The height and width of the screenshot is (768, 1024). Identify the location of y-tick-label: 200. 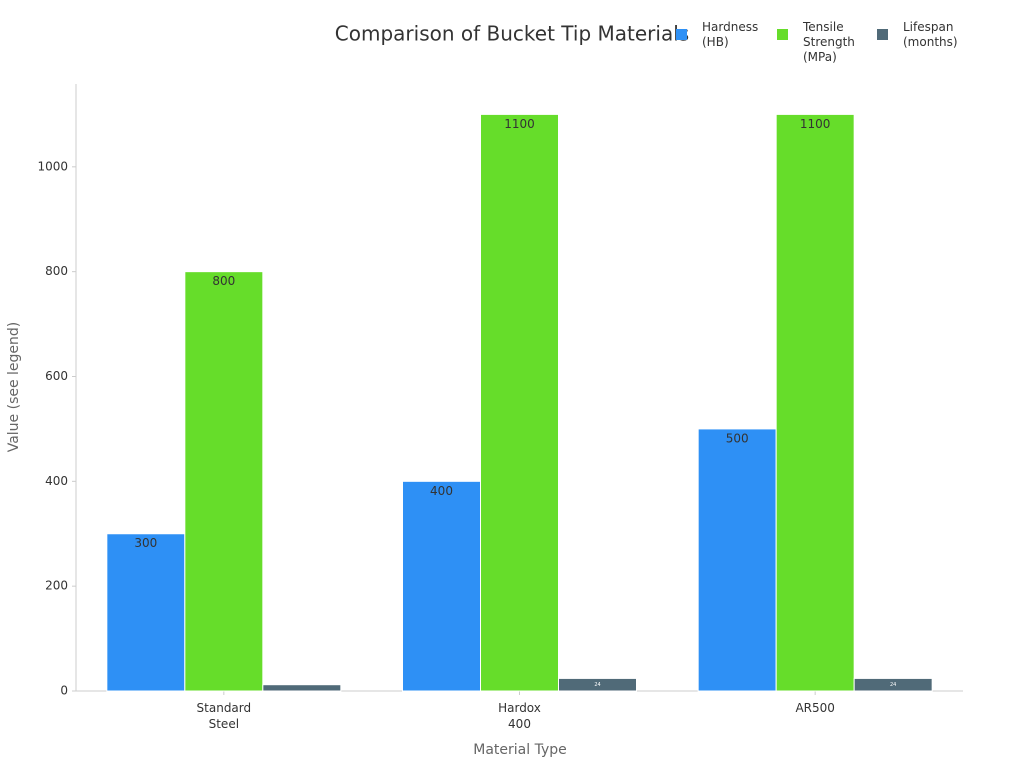
(56, 586).